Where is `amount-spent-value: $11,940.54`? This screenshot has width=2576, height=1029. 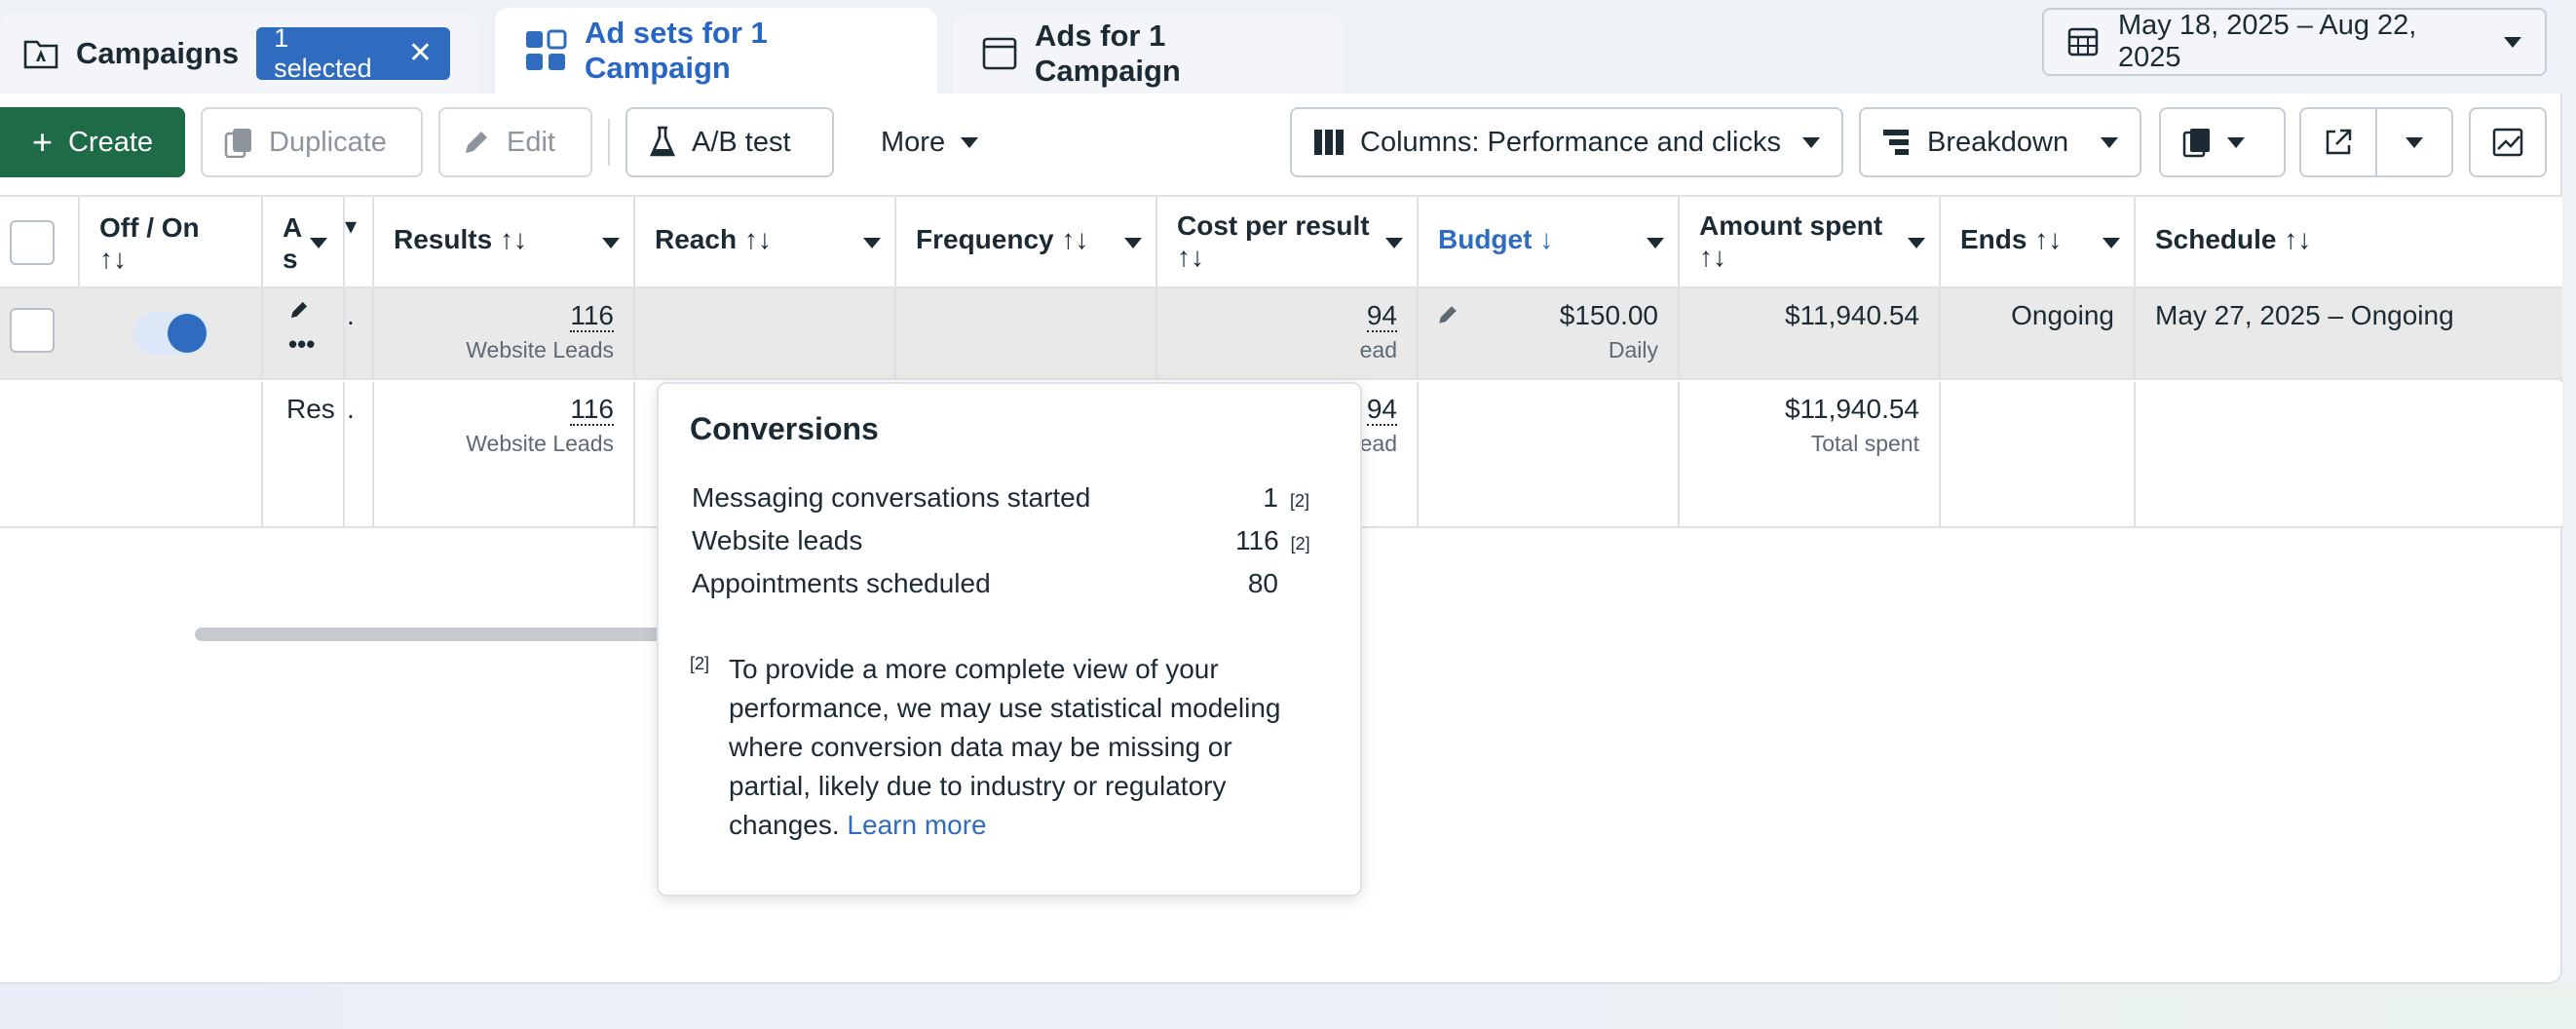
amount-spent-value: $11,940.54 is located at coordinates (1851, 315).